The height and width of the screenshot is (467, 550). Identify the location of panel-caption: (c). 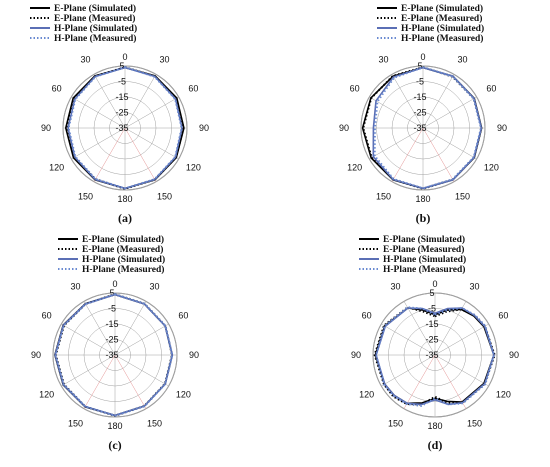
(114, 445).